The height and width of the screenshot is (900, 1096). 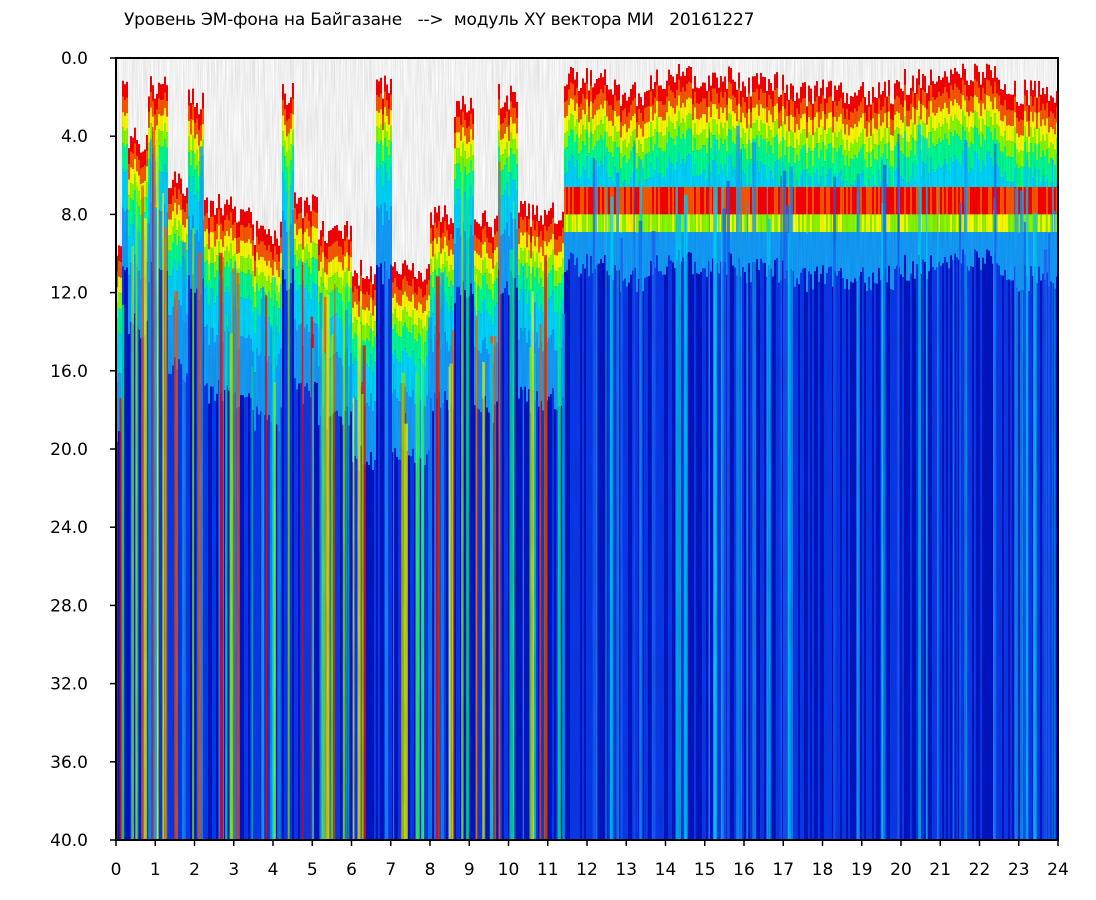 I want to click on y-tick-label: 28.0, so click(x=69, y=606).